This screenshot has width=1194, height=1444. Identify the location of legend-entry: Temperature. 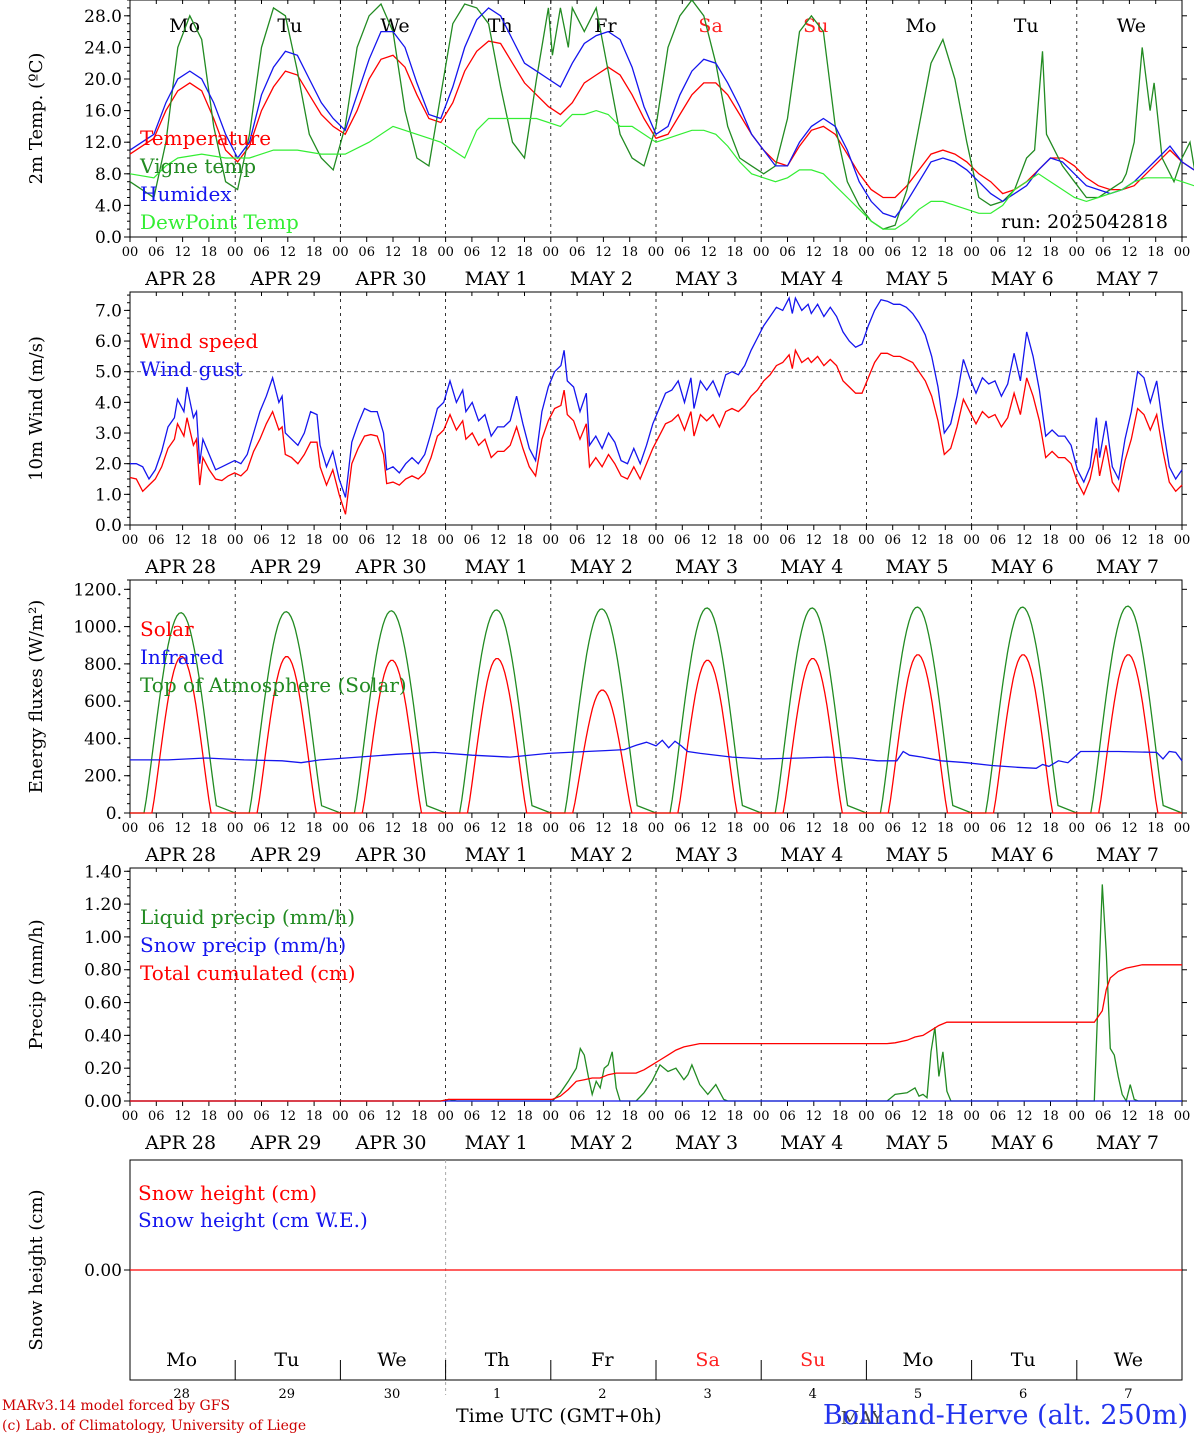
(205, 138).